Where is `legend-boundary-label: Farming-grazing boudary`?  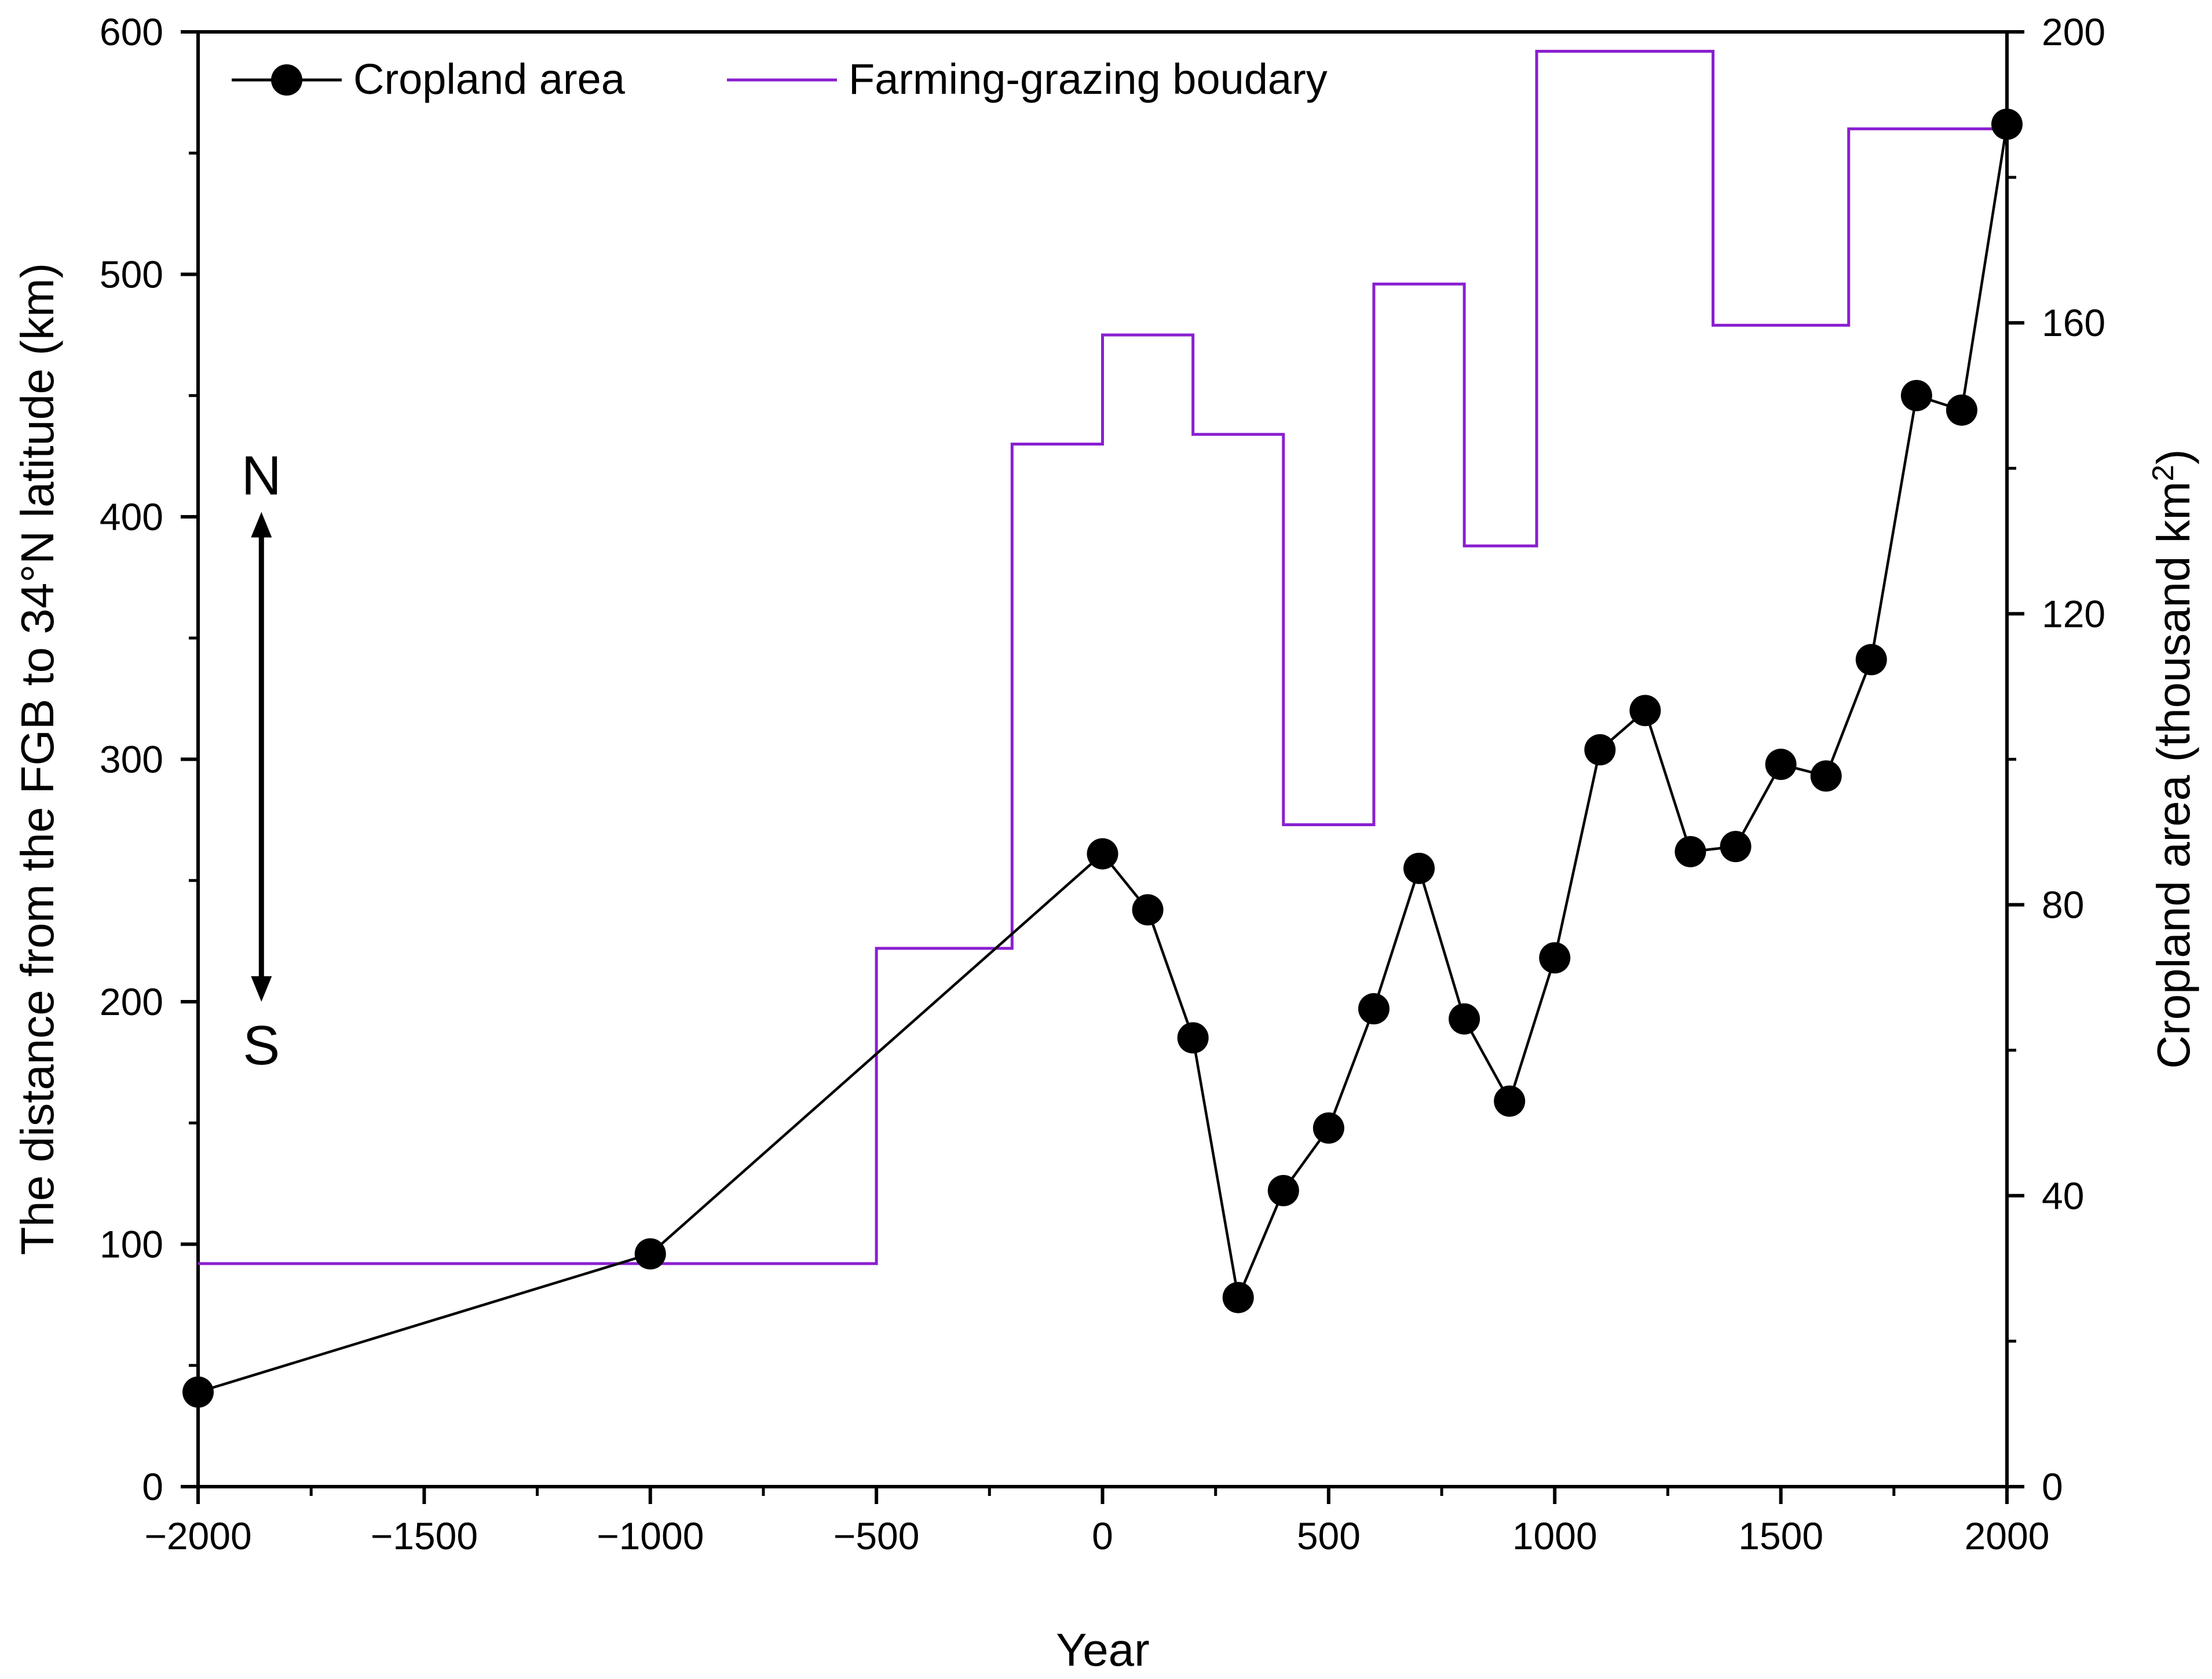
legend-boundary-label: Farming-grazing boudary is located at coordinates (1088, 79).